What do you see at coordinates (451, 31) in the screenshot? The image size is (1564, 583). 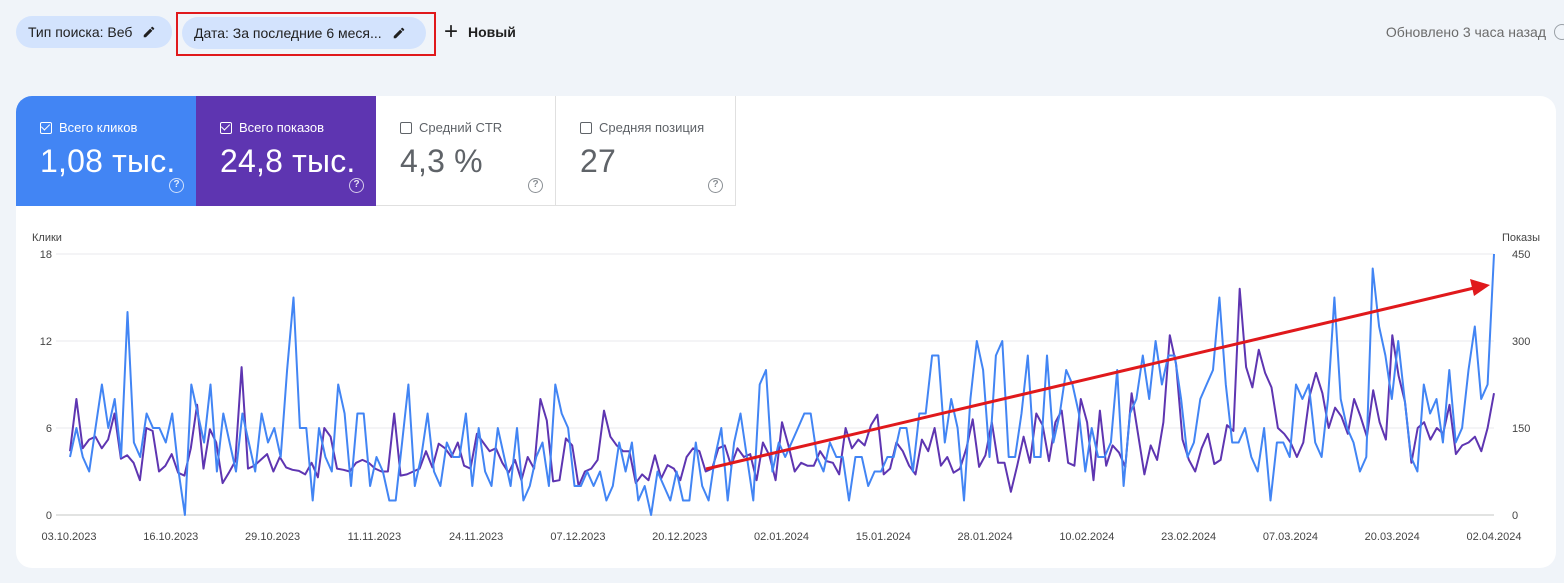 I see `plus-icon: +` at bounding box center [451, 31].